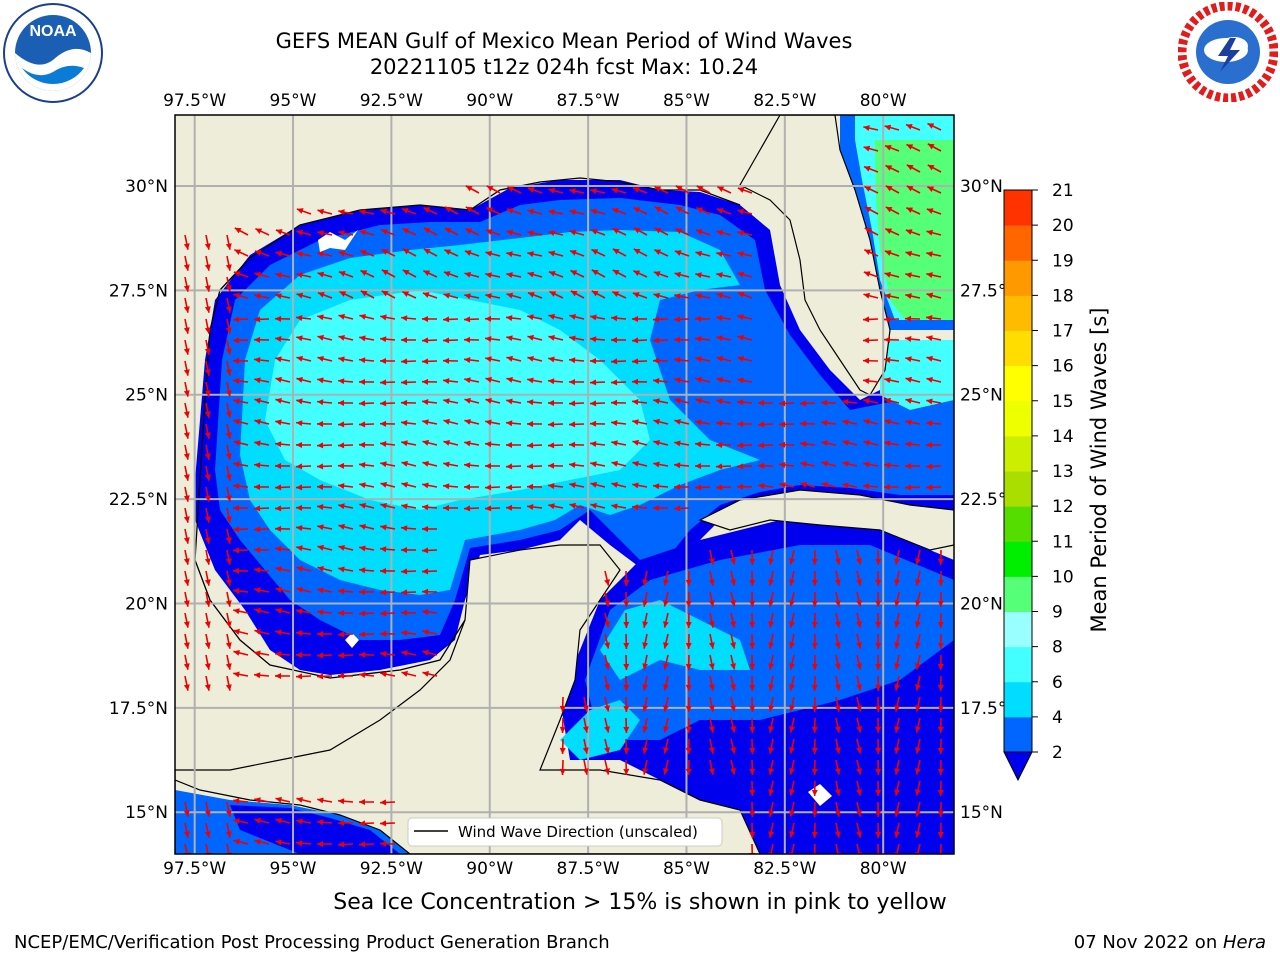 The height and width of the screenshot is (960, 1280). I want to click on colorbar-tick-label: 14, so click(1063, 437).